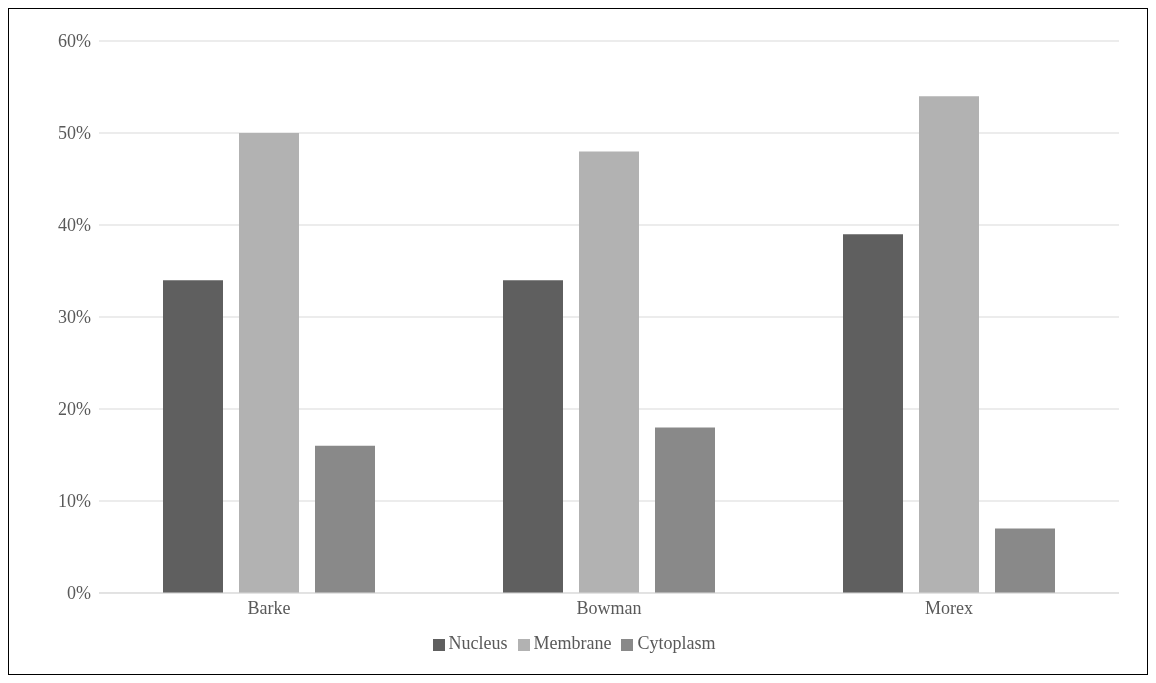 This screenshot has height=683, width=1156. I want to click on y-tick-label: 50%, so click(74, 133).